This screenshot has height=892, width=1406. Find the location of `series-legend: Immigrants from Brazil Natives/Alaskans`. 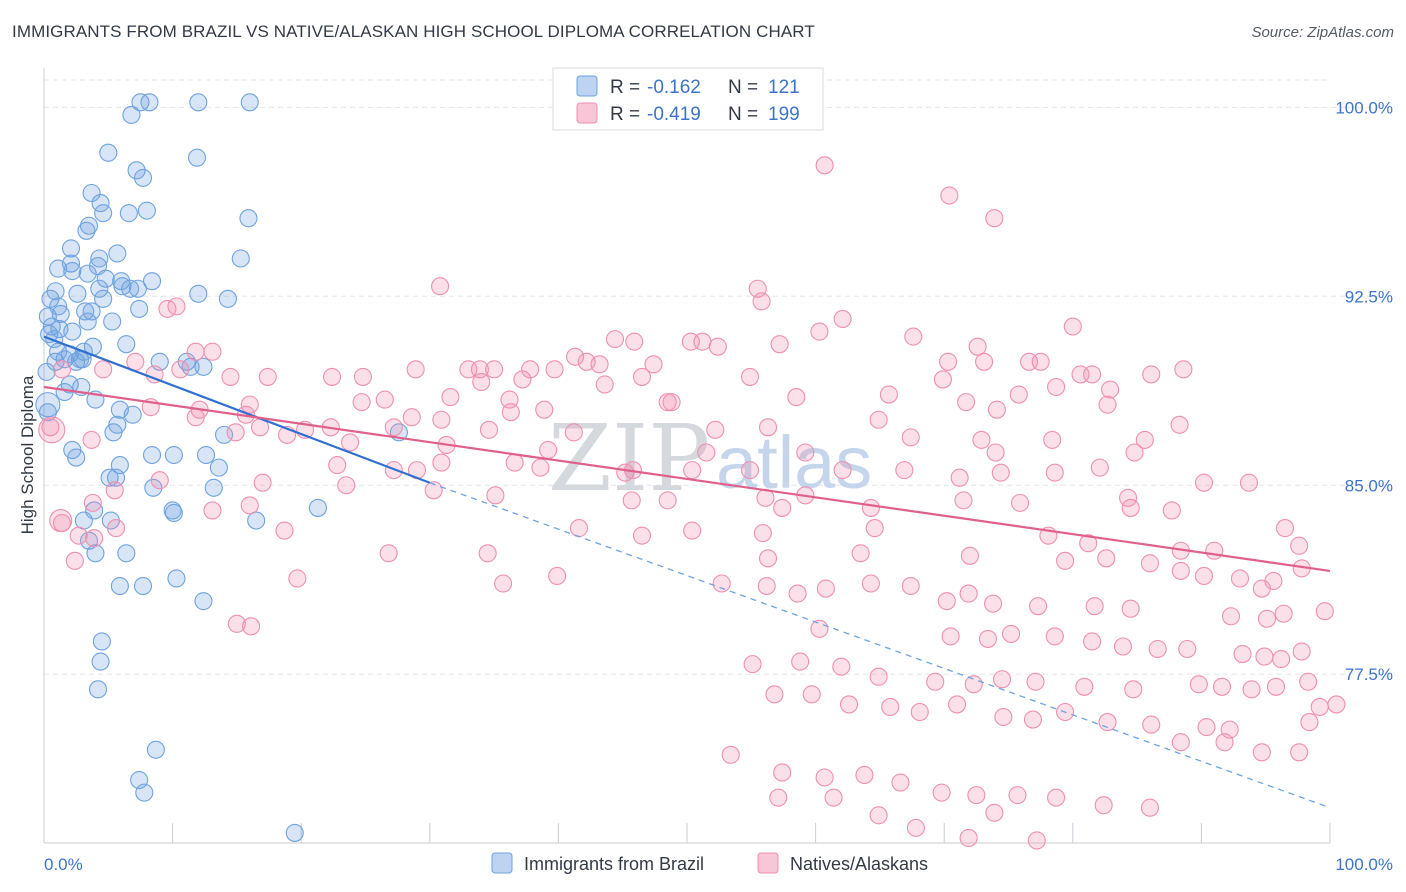

series-legend: Immigrants from Brazil Natives/Alaskans is located at coordinates (709, 863).